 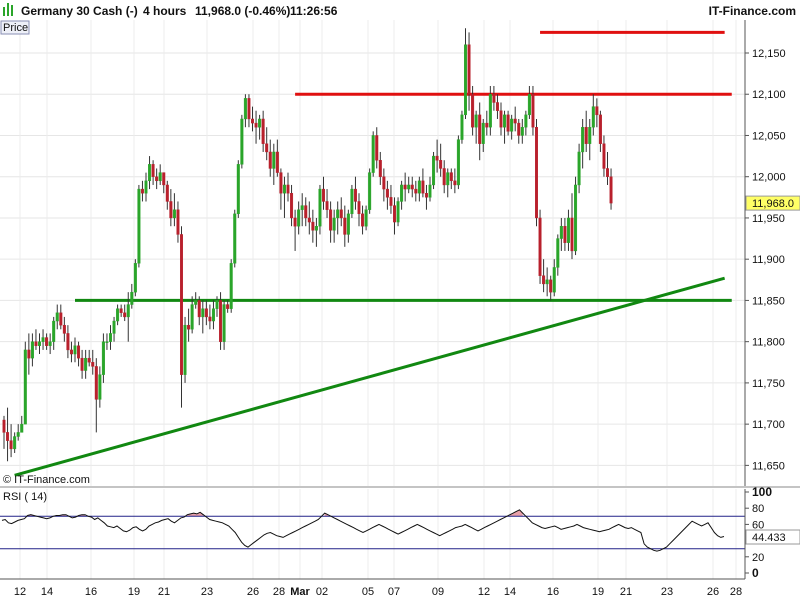 I want to click on x-tick-label: 21, so click(x=626, y=592).